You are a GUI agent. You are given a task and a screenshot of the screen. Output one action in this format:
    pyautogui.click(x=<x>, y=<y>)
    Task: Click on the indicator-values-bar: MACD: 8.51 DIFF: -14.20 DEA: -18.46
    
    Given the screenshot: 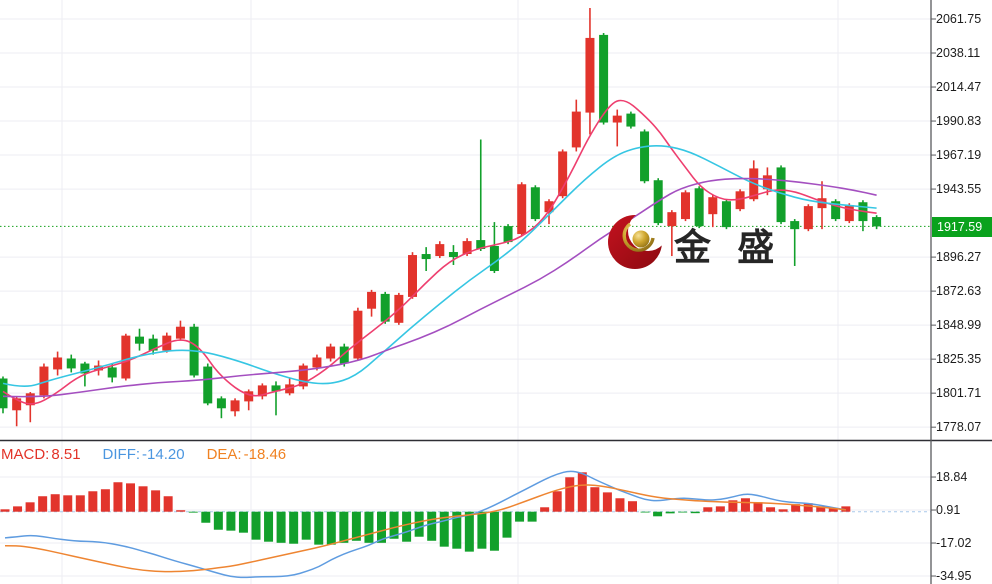 What is the action you would take?
    pyautogui.click(x=143, y=454)
    